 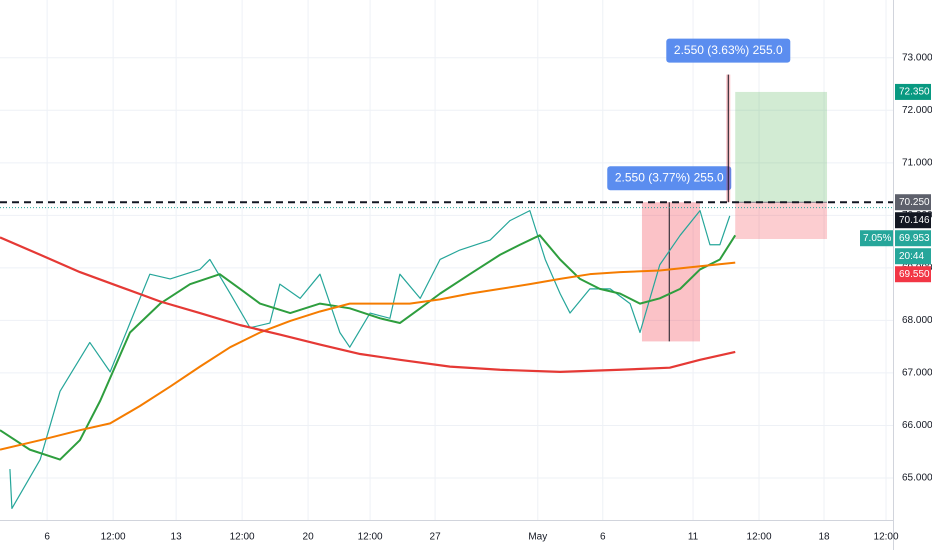 What do you see at coordinates (781, 220) in the screenshot?
I see `position-stop` at bounding box center [781, 220].